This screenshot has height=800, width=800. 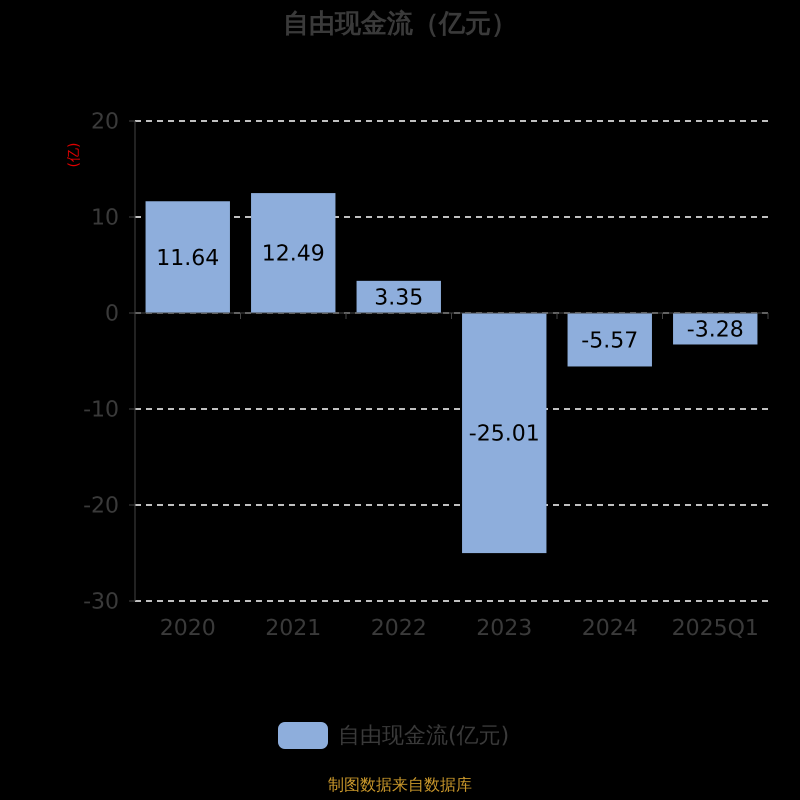 I want to click on data-label: -3.28, so click(x=715, y=329).